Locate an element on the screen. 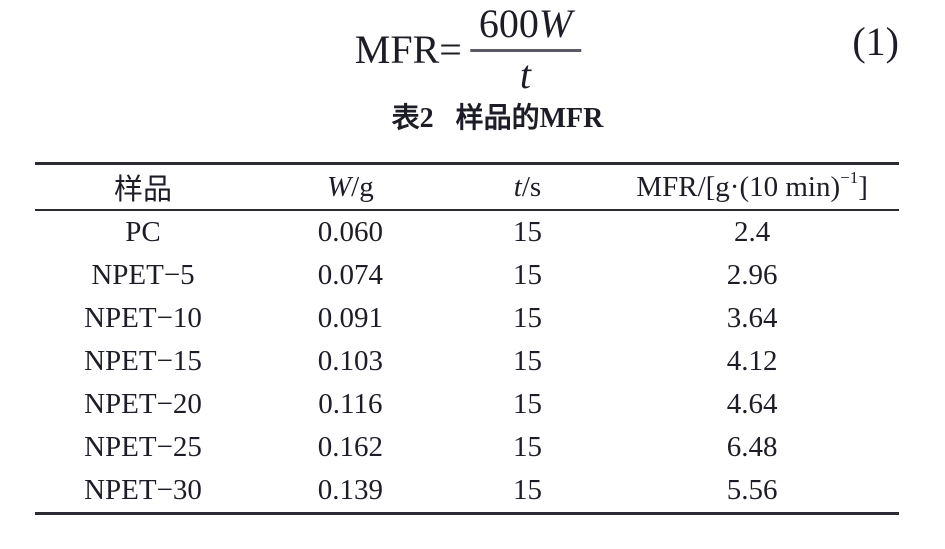 The image size is (945, 549). equation-fraction: 600W t is located at coordinates (525, 49).